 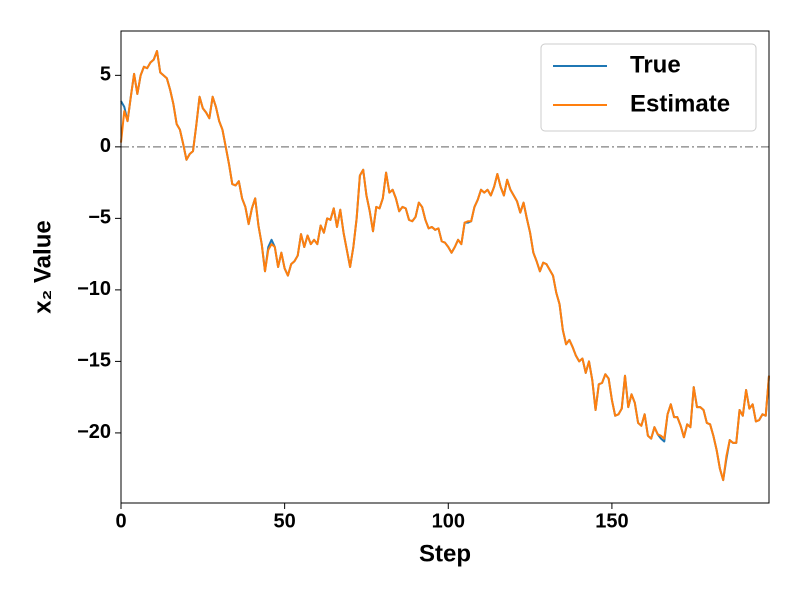 What do you see at coordinates (120, 521) in the screenshot?
I see `x-tick-label: 0` at bounding box center [120, 521].